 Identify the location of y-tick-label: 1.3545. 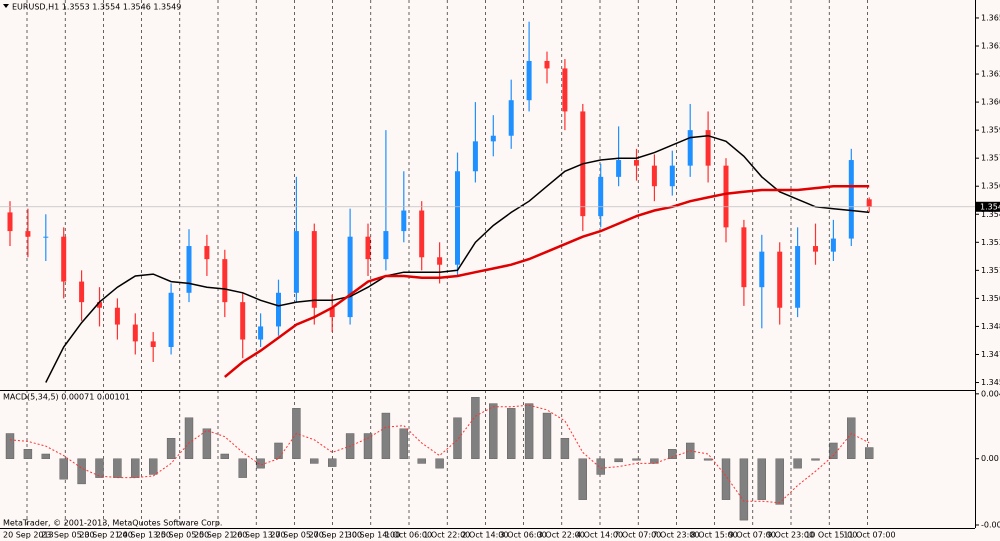
(990, 214).